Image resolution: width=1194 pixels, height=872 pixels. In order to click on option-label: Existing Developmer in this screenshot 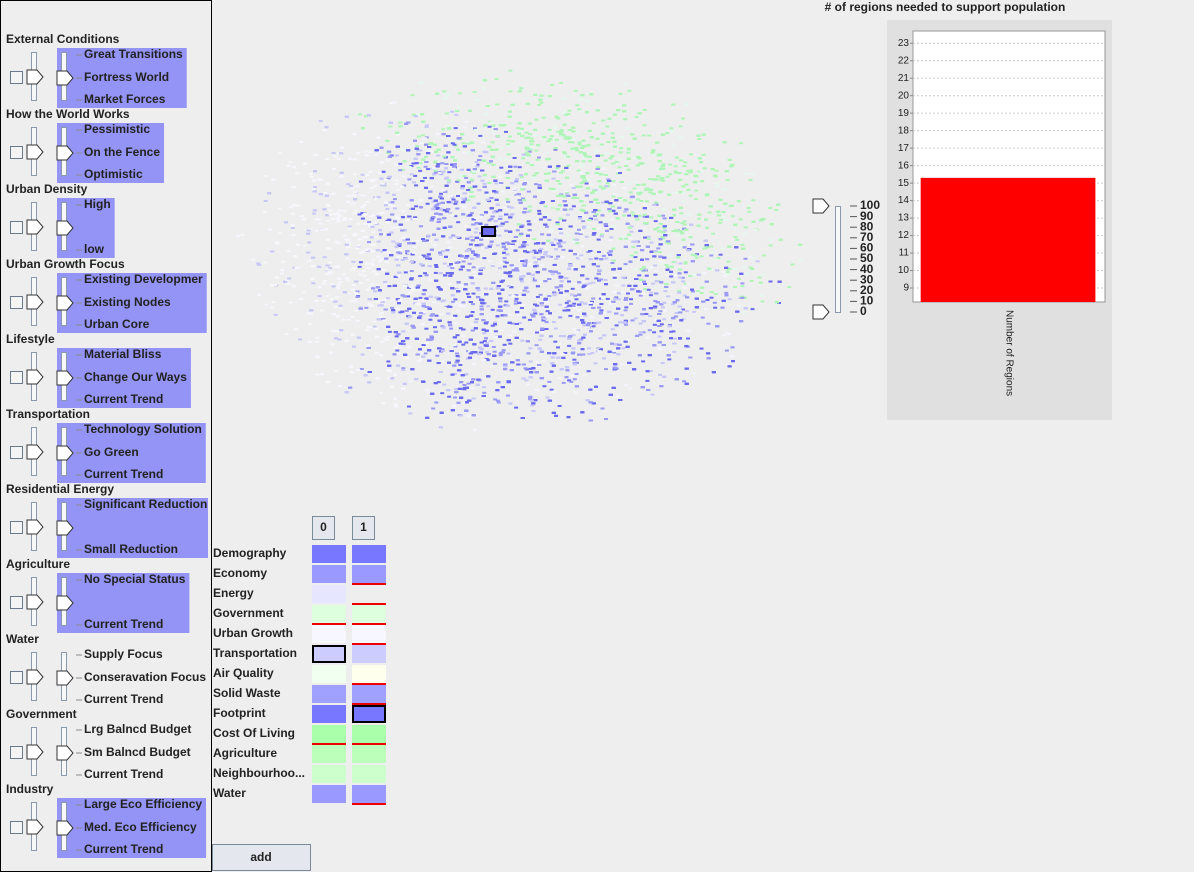, I will do `click(143, 279)`.